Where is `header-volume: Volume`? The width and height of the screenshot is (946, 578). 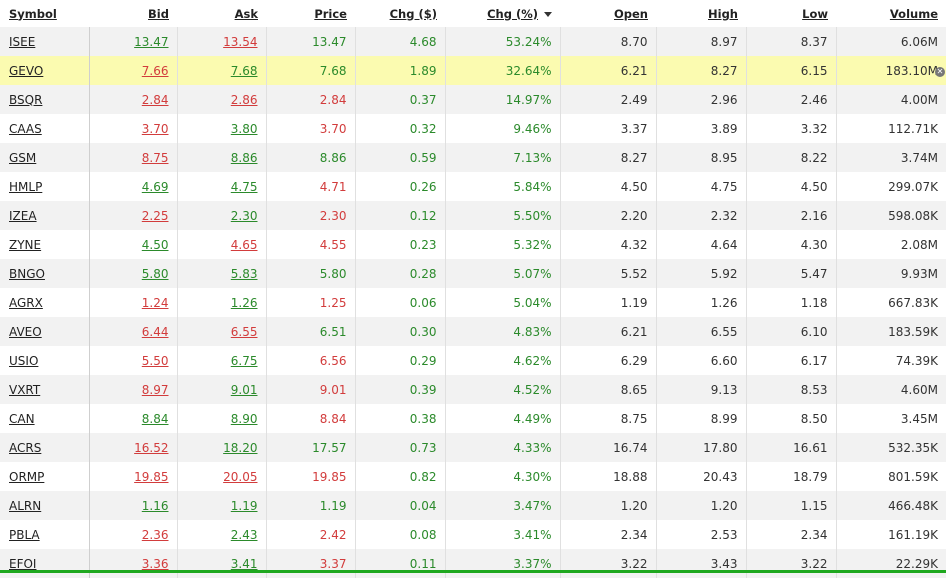
header-volume: Volume is located at coordinates (913, 13).